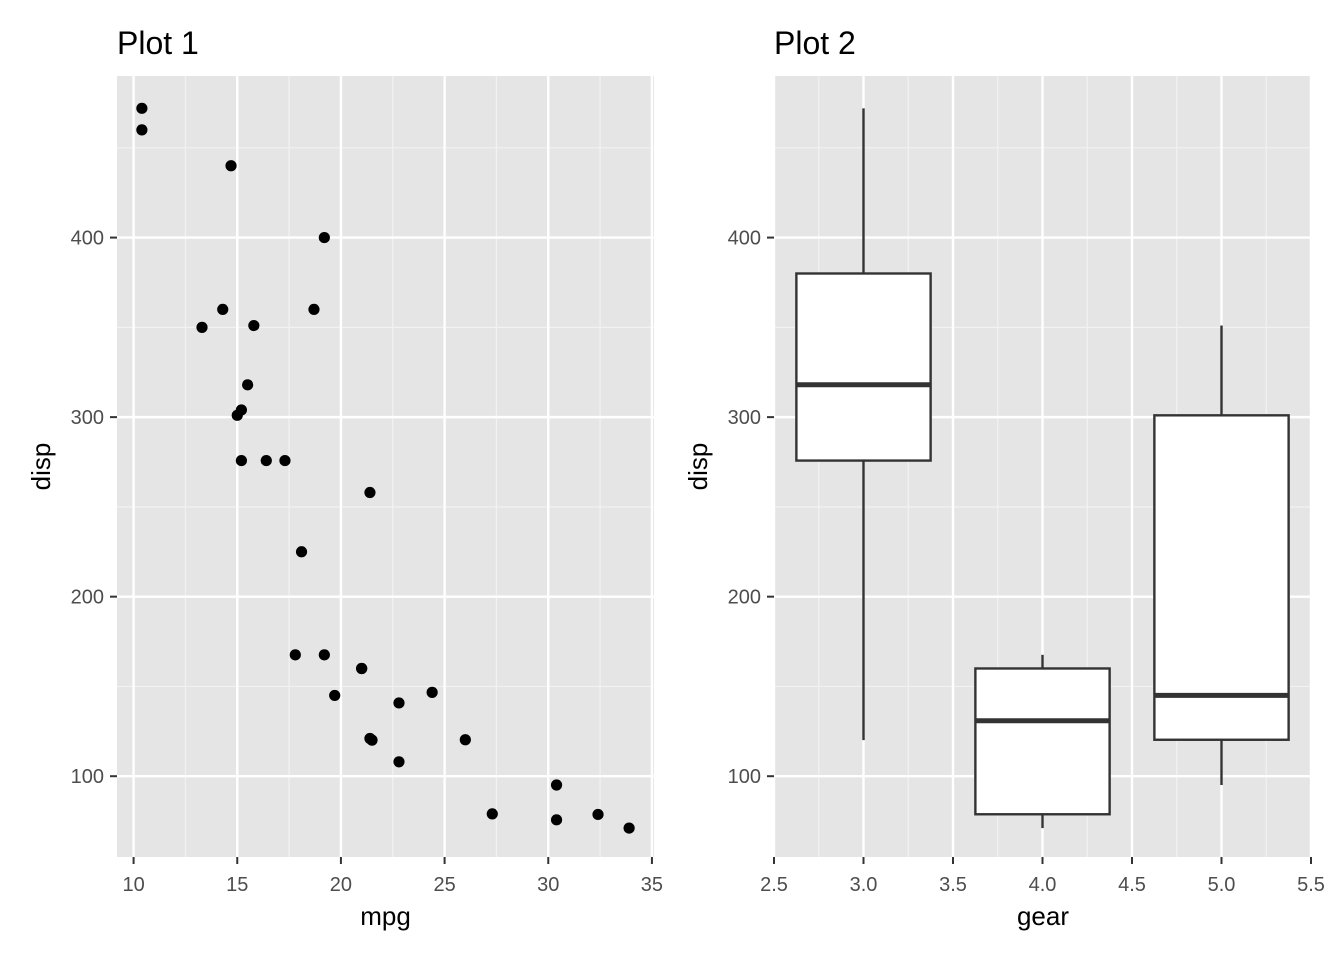 The image size is (1344, 960). I want to click on plot-1-x-tick-label: 10, so click(133, 885).